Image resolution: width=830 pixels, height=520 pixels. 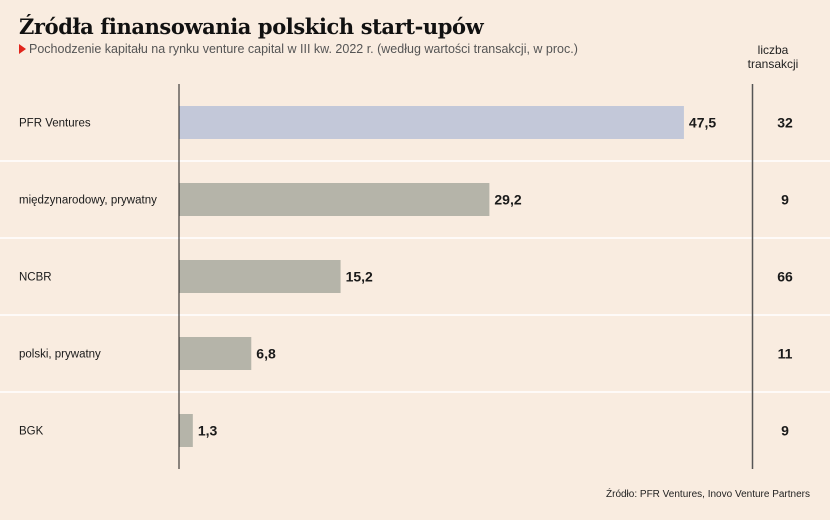 What do you see at coordinates (35, 278) in the screenshot?
I see `category-label: NCBR` at bounding box center [35, 278].